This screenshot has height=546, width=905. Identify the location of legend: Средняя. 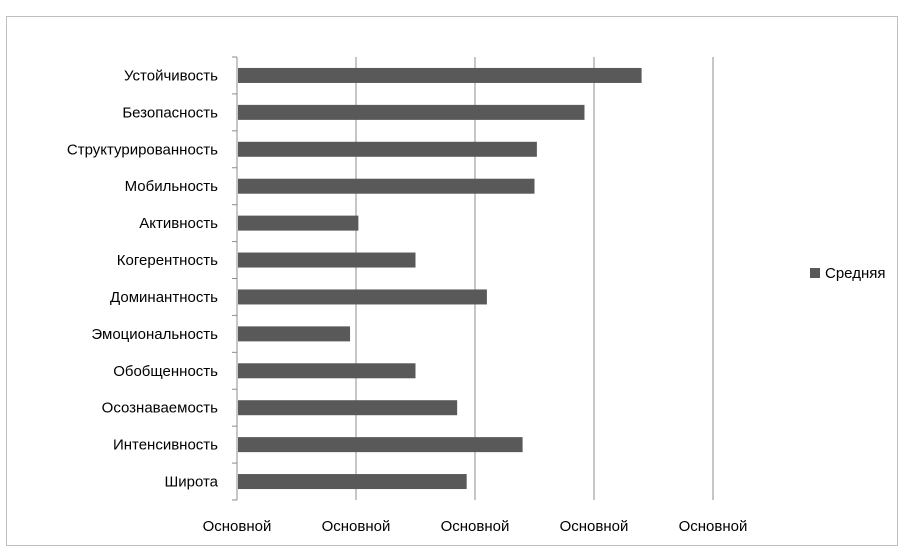
(847, 273).